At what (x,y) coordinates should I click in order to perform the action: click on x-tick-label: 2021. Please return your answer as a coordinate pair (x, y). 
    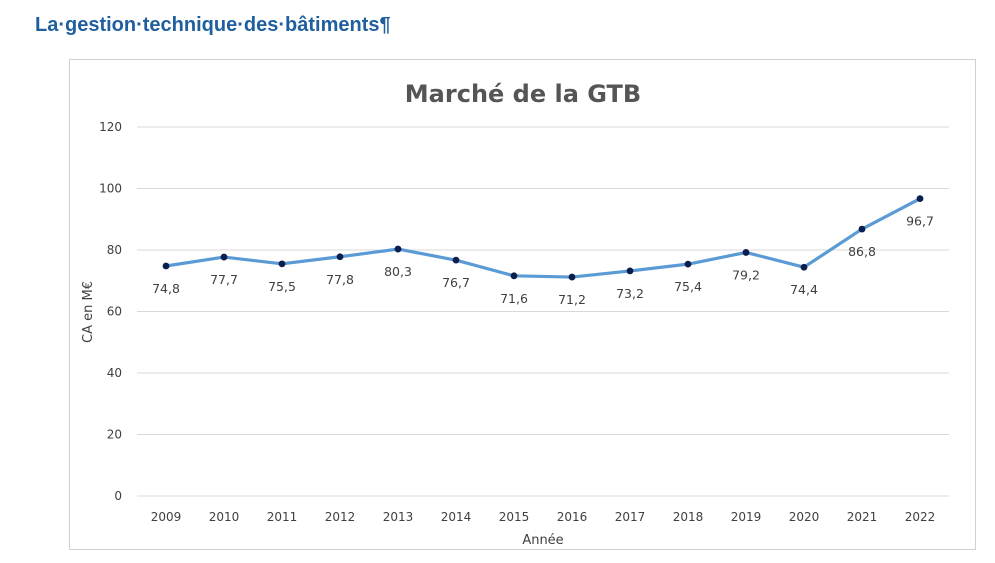
    Looking at the image, I should click on (862, 517).